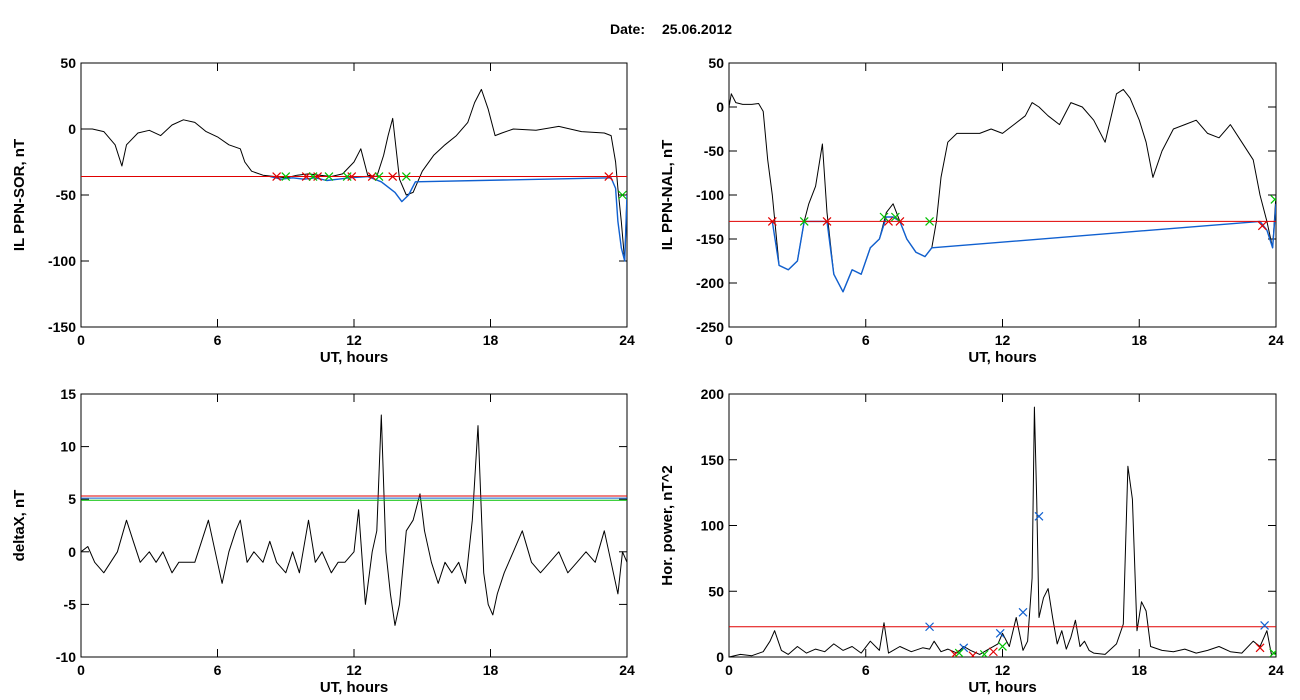 This screenshot has height=700, width=1300. I want to click on y-tick-label: -200, so click(710, 283).